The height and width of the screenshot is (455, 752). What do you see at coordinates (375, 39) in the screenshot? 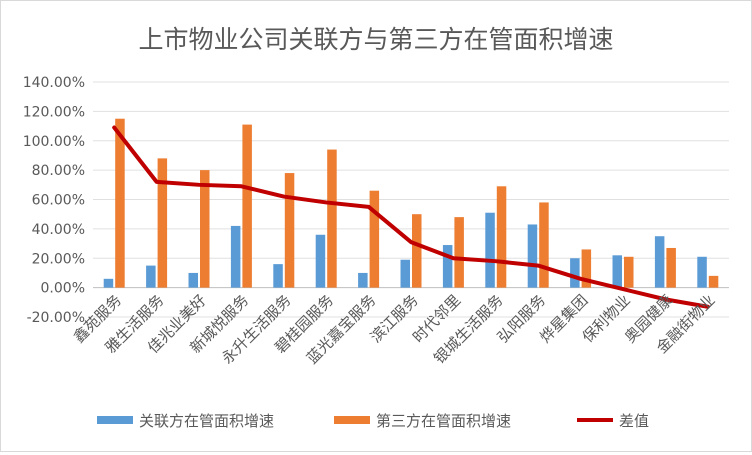
I see `chart-title: 上市物业公司关联方与第三方在管面积增速` at bounding box center [375, 39].